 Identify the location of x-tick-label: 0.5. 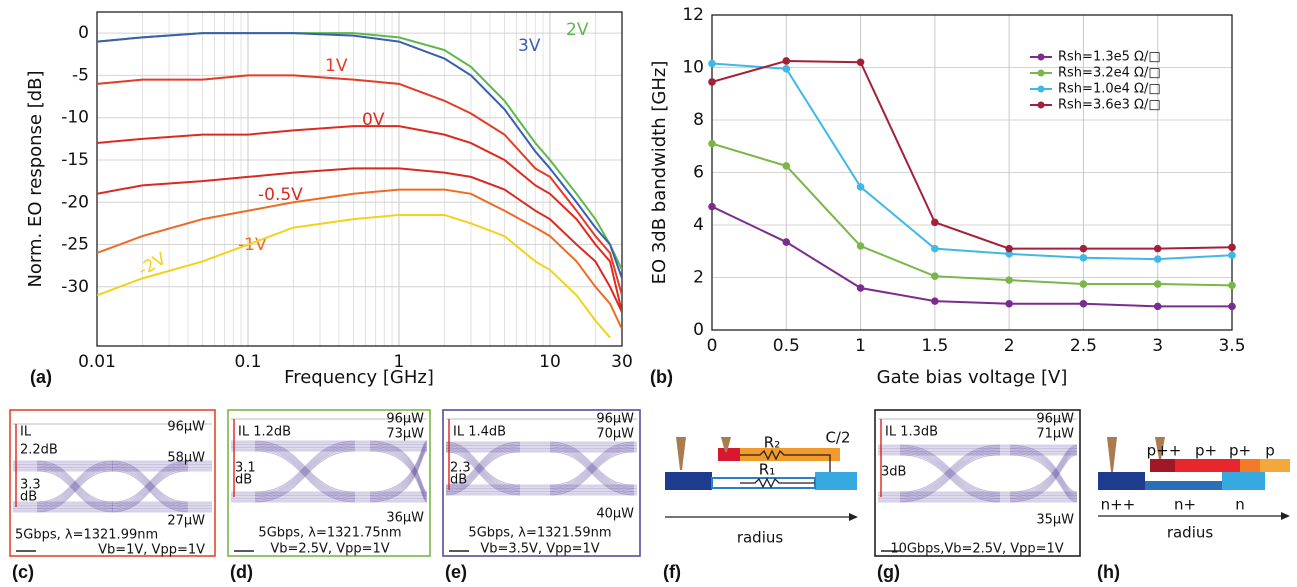
(786, 346).